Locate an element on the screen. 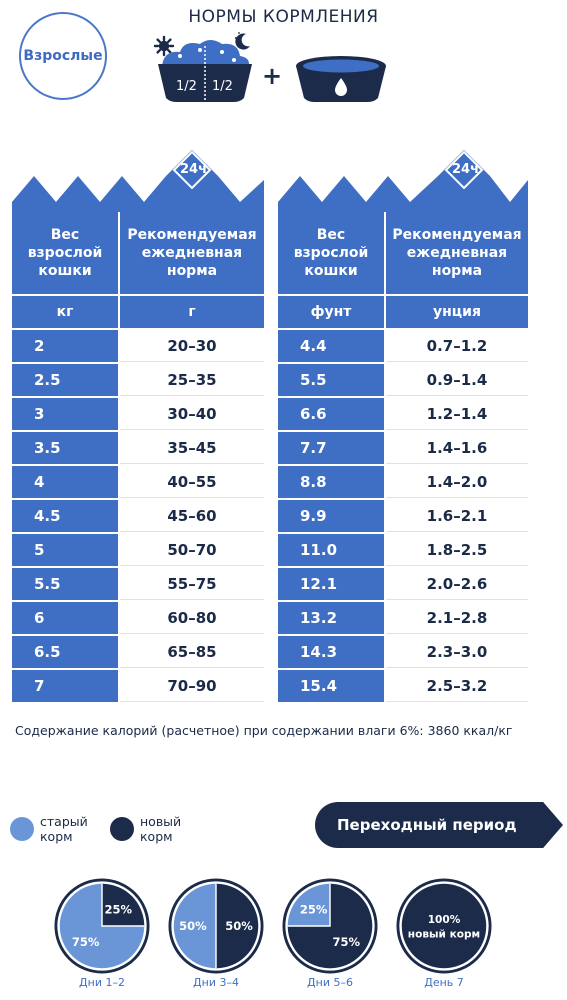  table-row: 7.7 1.4–1.6 is located at coordinates (403, 449).